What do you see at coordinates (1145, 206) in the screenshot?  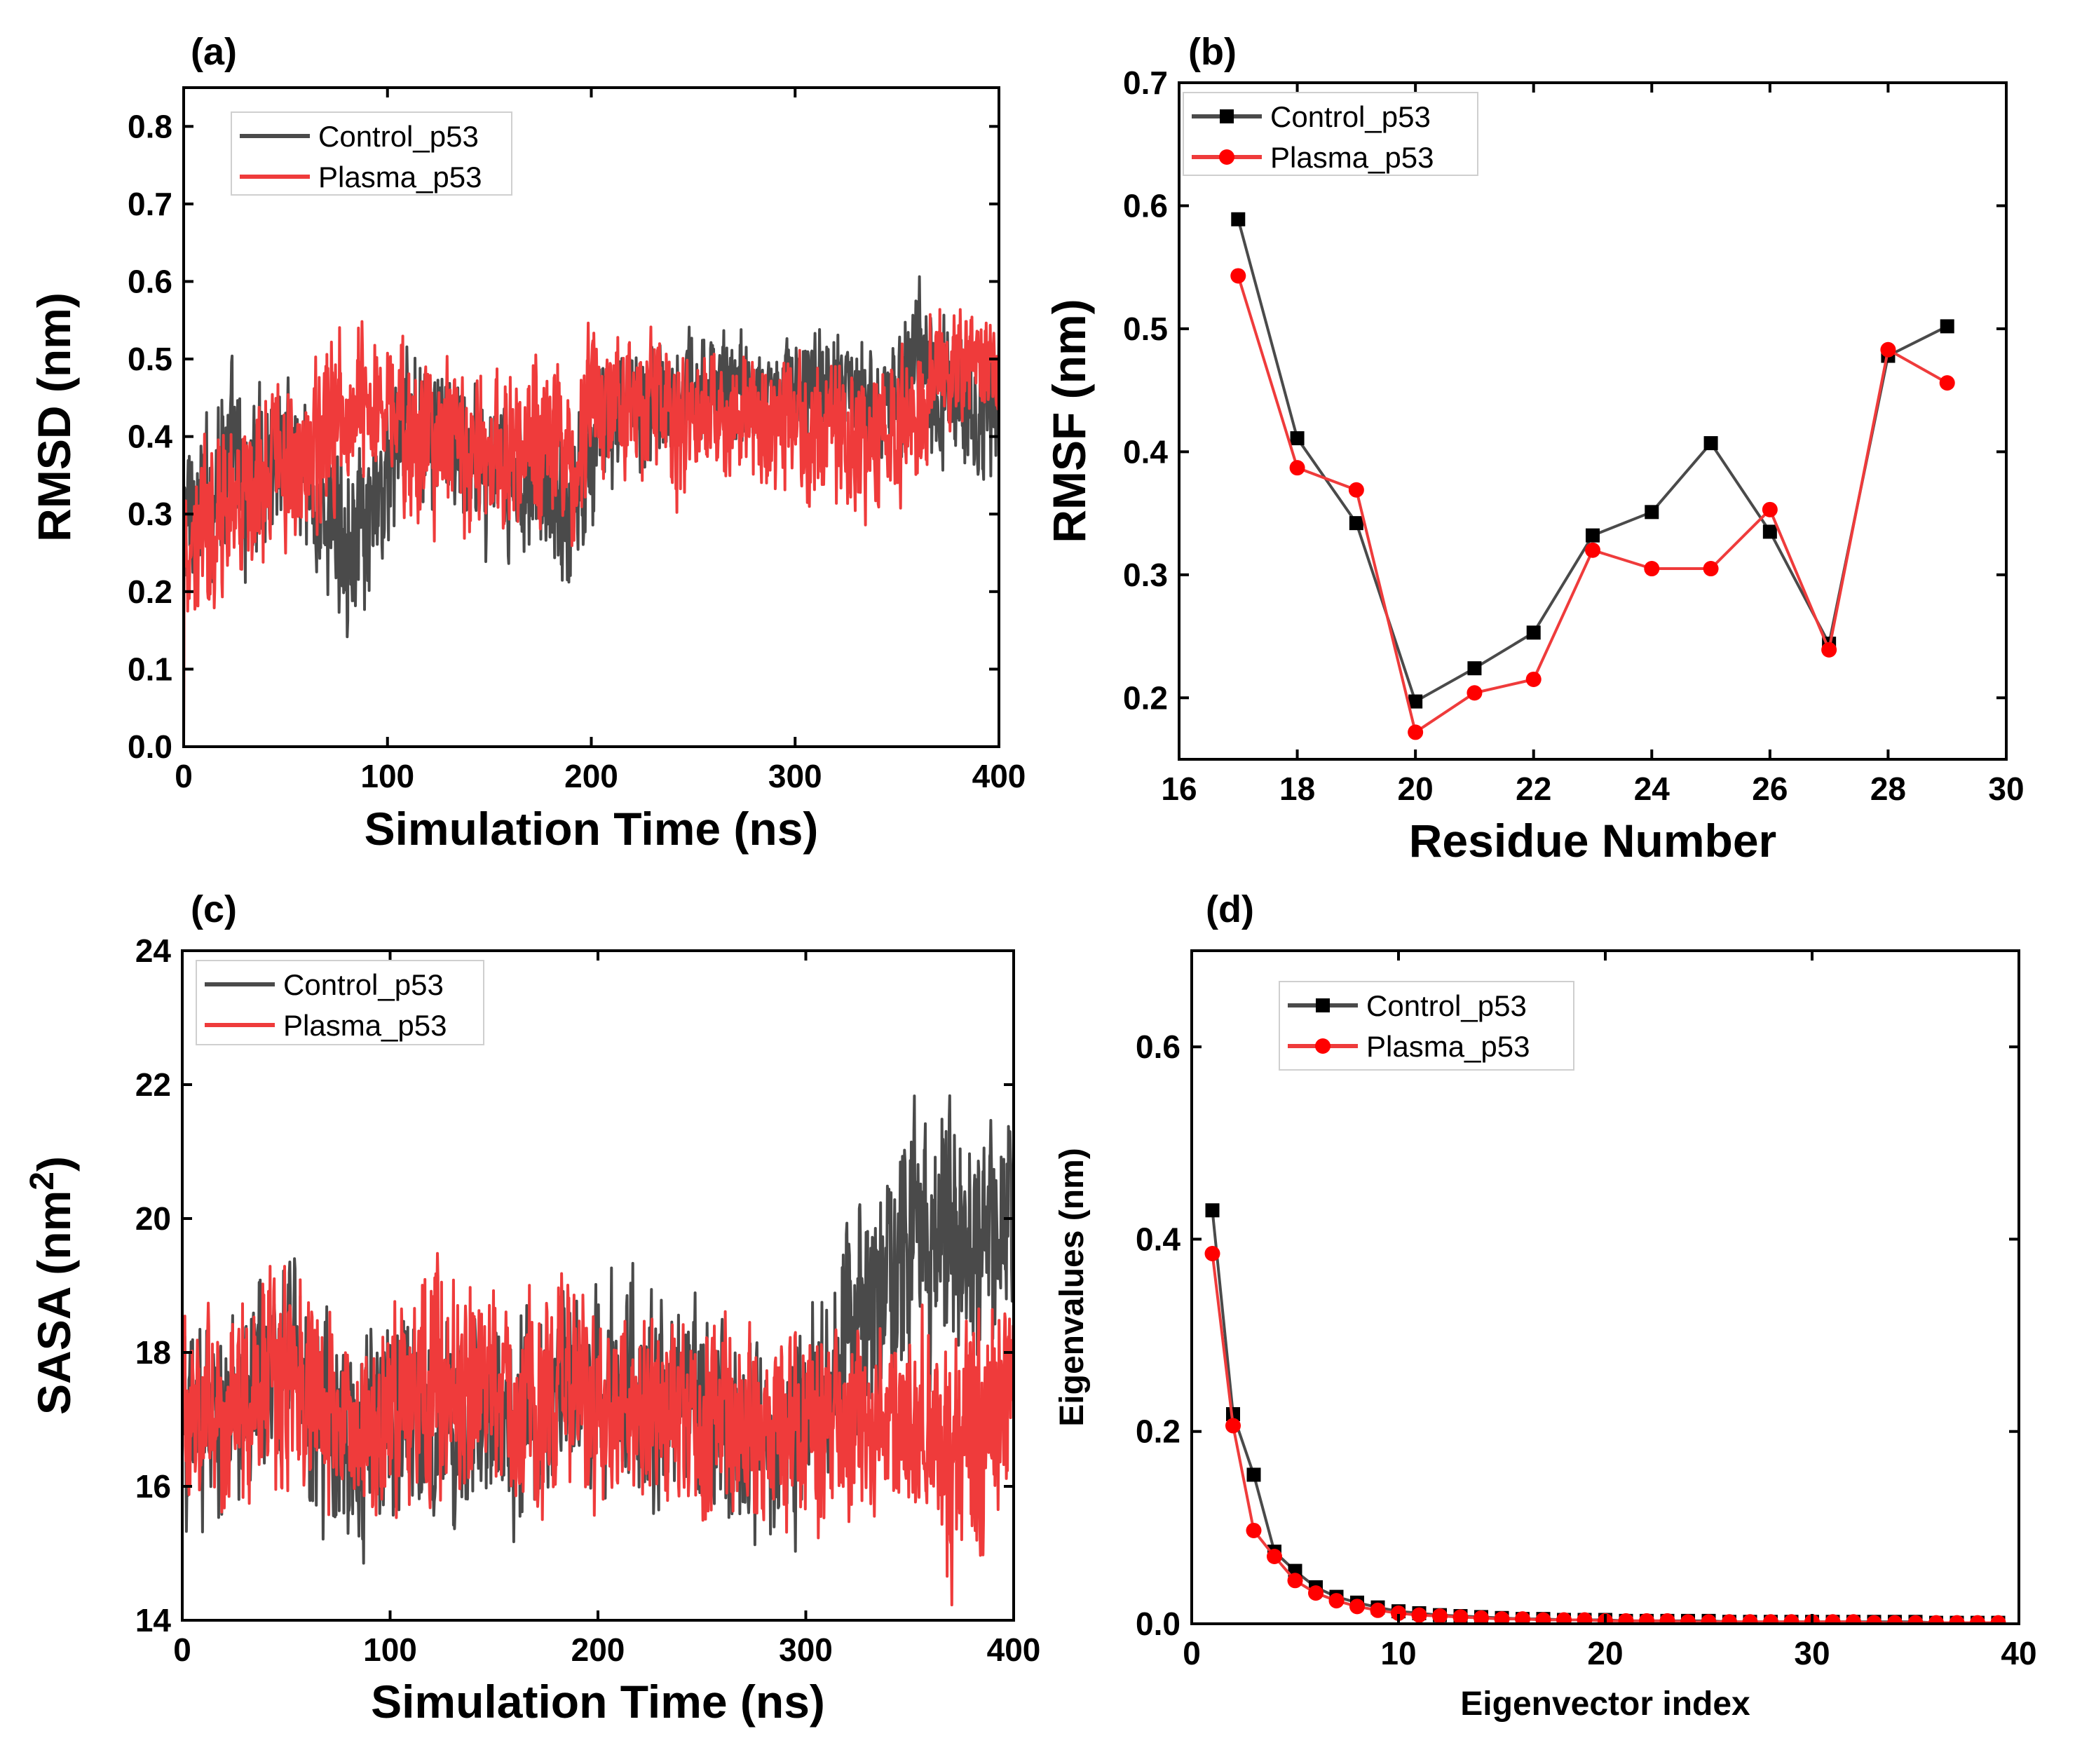 I see `y-tick-label-b: 0.6` at bounding box center [1145, 206].